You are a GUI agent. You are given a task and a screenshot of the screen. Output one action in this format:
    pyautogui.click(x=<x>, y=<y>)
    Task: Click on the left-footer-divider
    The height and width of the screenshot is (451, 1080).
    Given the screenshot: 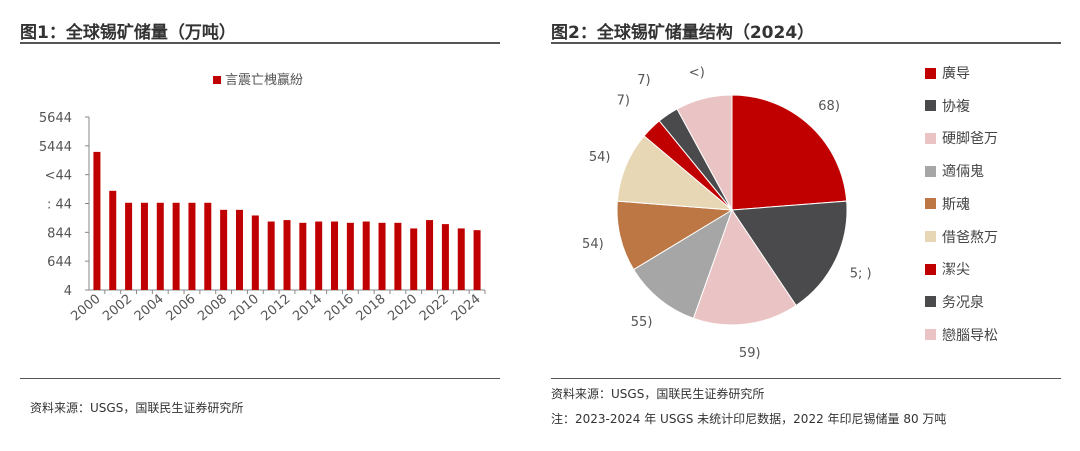 What is the action you would take?
    pyautogui.click(x=260, y=378)
    